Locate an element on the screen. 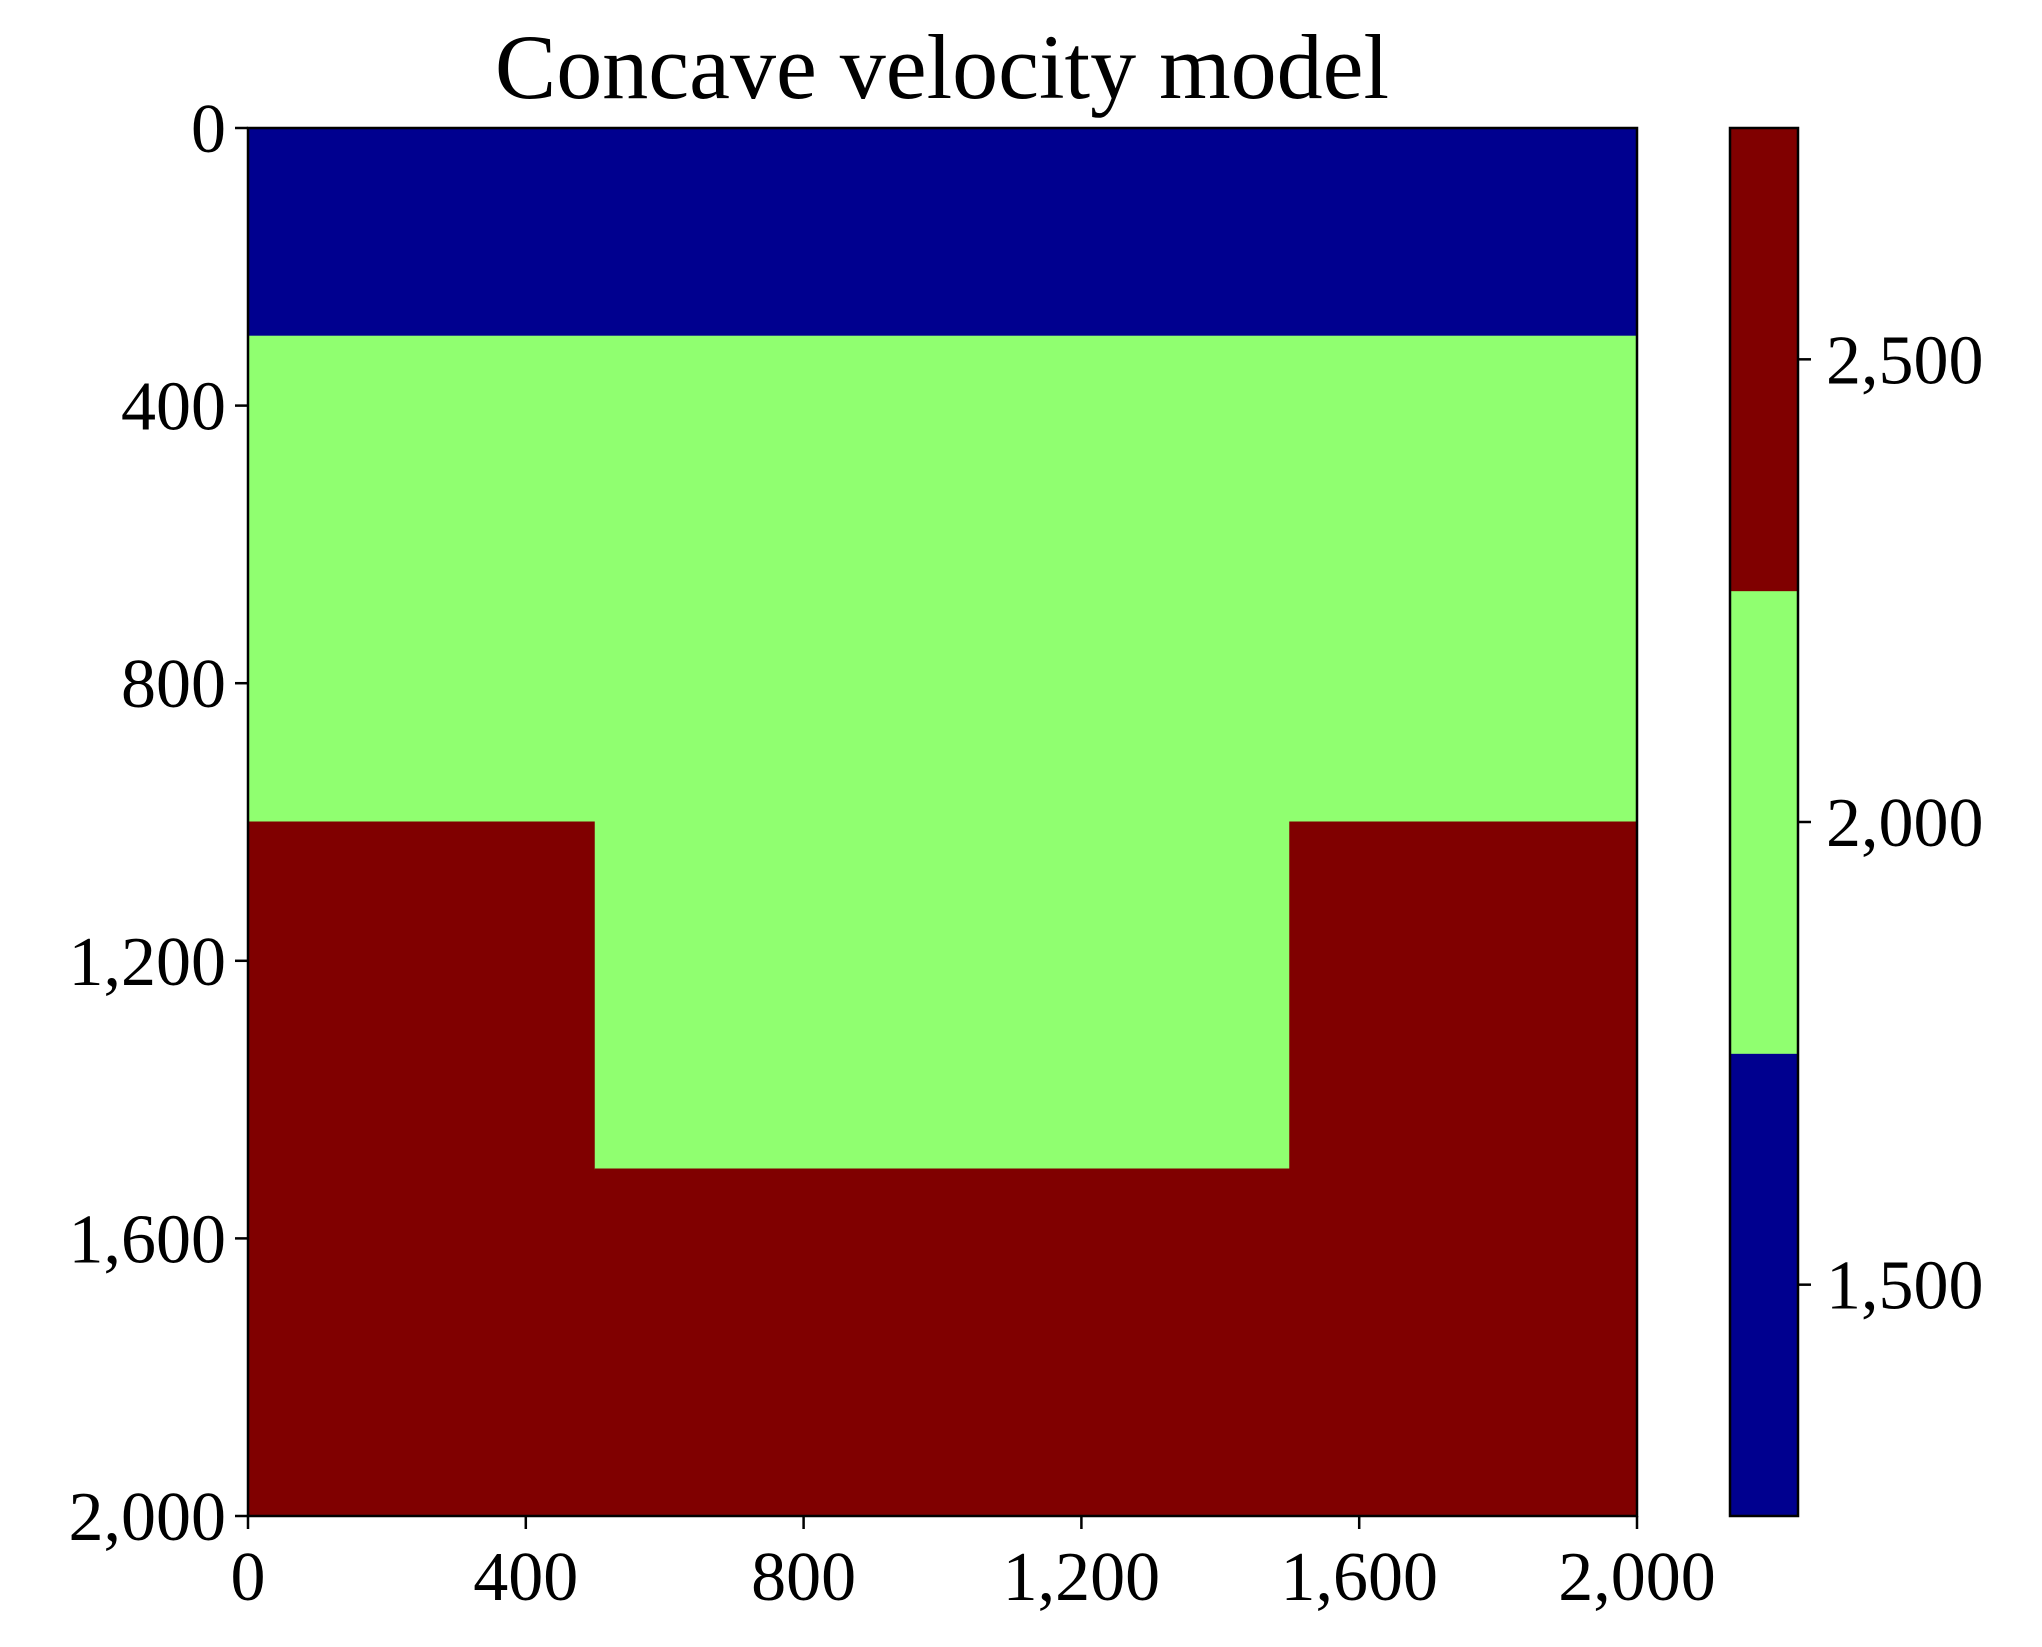 This screenshot has height=1647, width=2042. x-tick-label: 800 is located at coordinates (803, 1577).